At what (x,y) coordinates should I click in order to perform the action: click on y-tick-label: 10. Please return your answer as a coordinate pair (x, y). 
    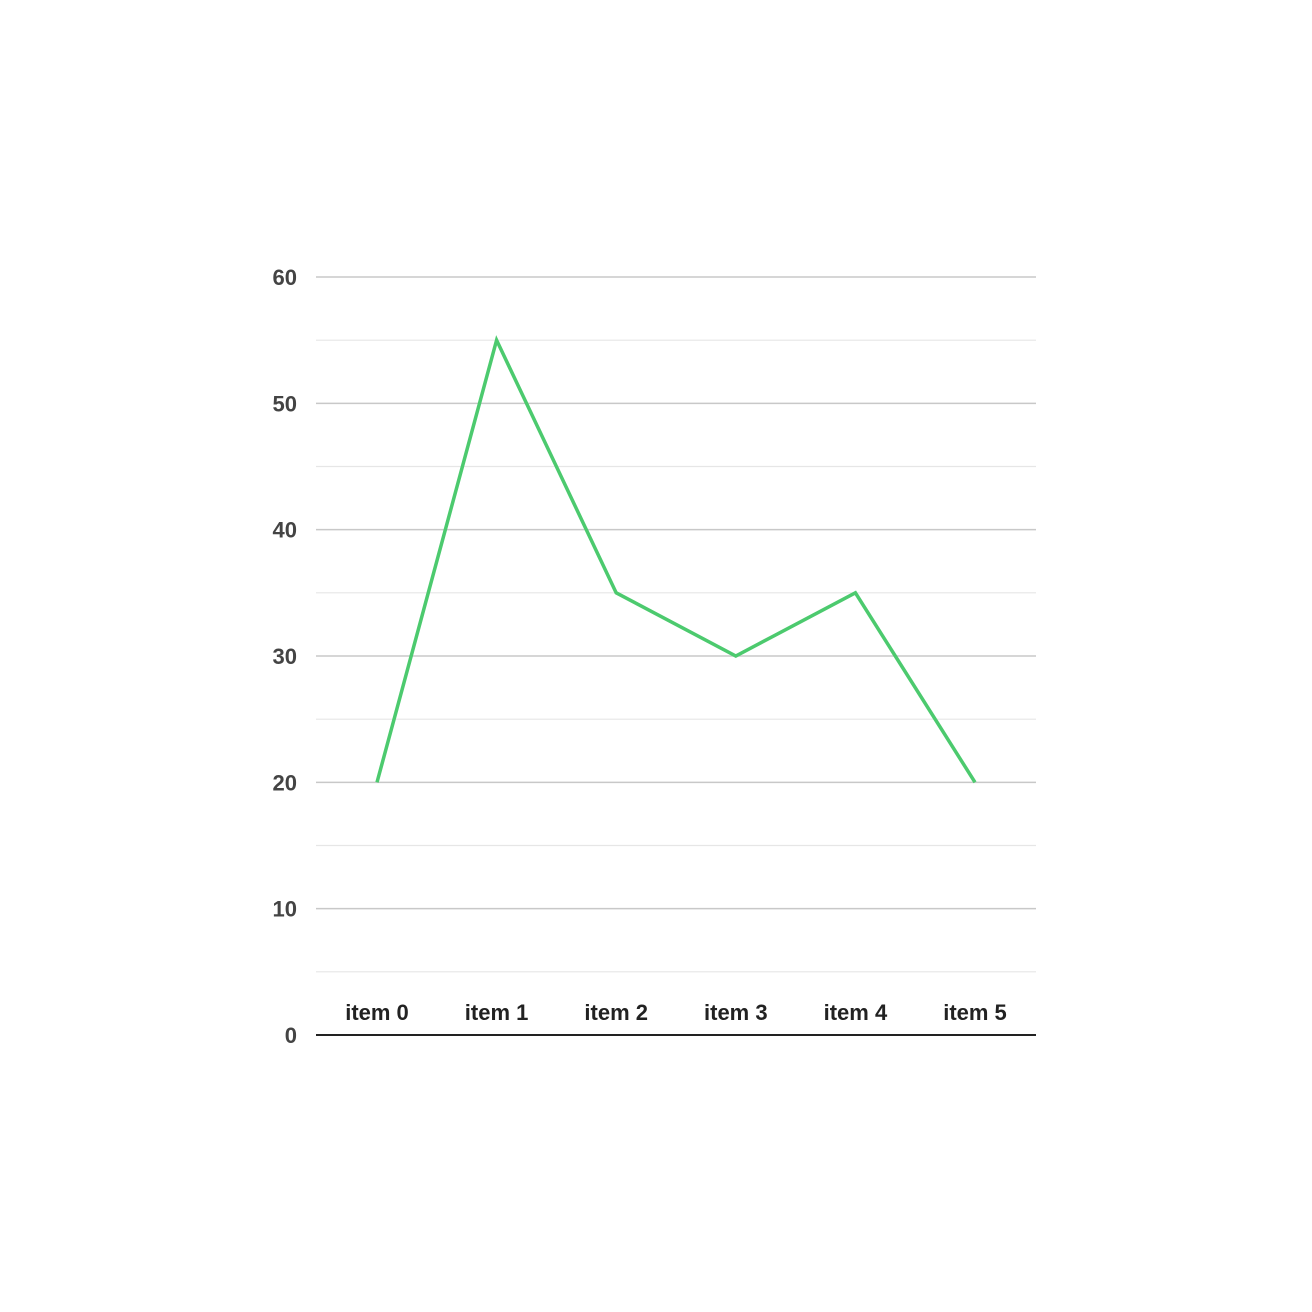
    Looking at the image, I should click on (285, 909).